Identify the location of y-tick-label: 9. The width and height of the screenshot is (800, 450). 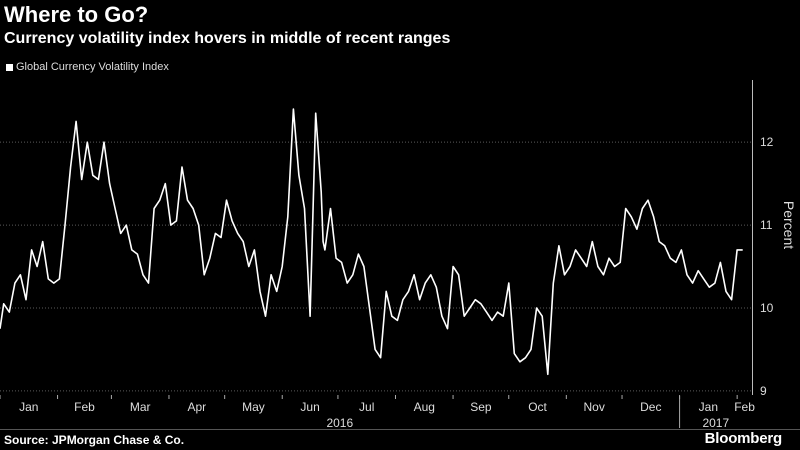
(763, 391).